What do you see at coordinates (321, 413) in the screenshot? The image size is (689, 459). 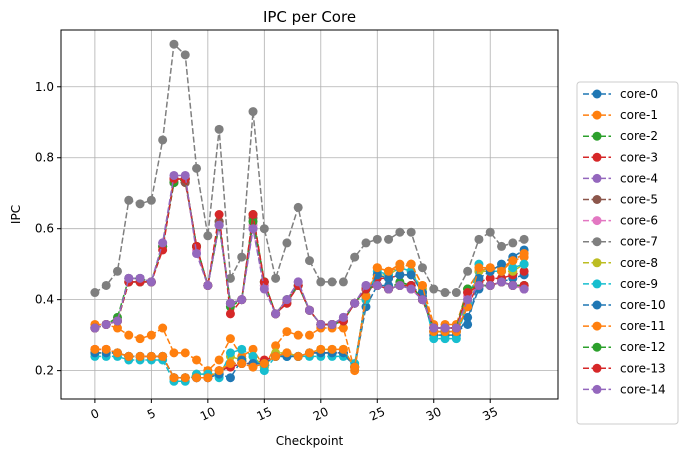 I see `x-tick-label: 20` at bounding box center [321, 413].